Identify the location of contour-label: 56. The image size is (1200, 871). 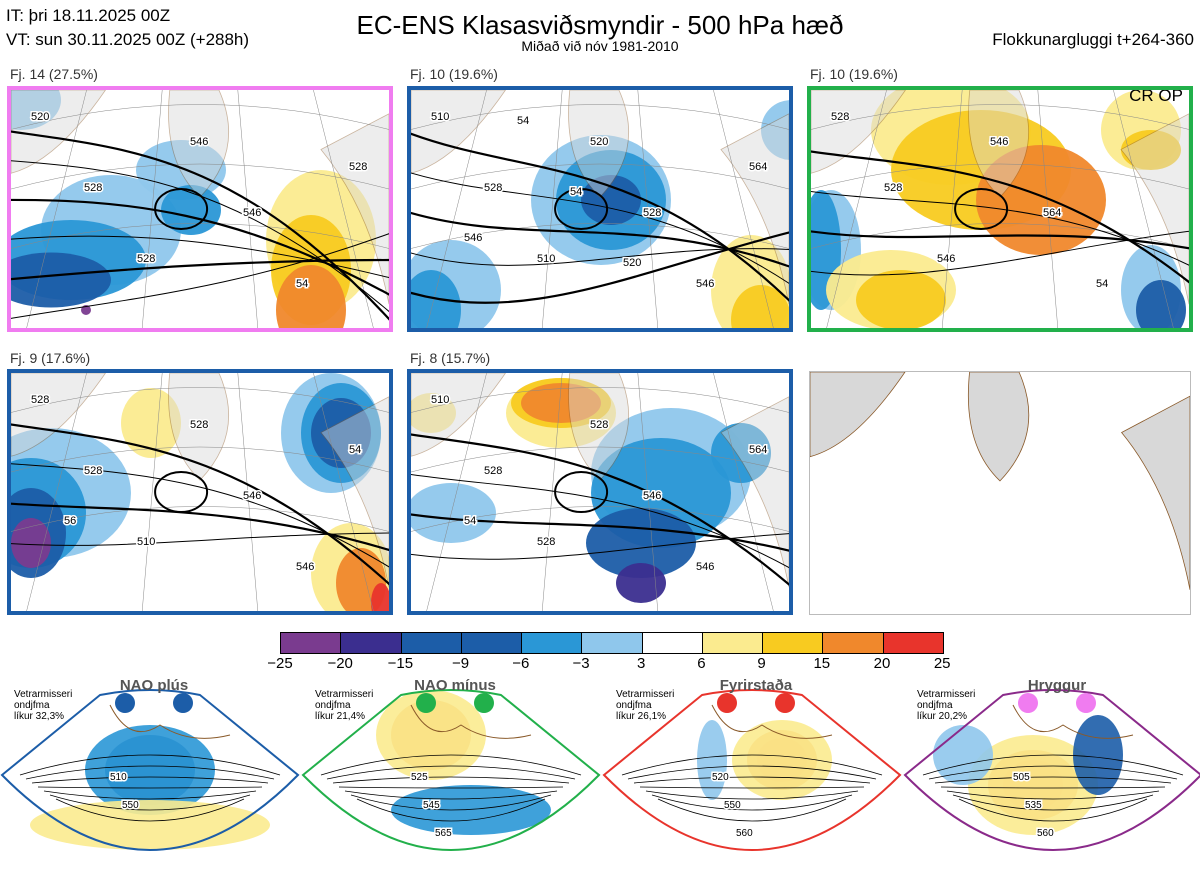
(70, 521).